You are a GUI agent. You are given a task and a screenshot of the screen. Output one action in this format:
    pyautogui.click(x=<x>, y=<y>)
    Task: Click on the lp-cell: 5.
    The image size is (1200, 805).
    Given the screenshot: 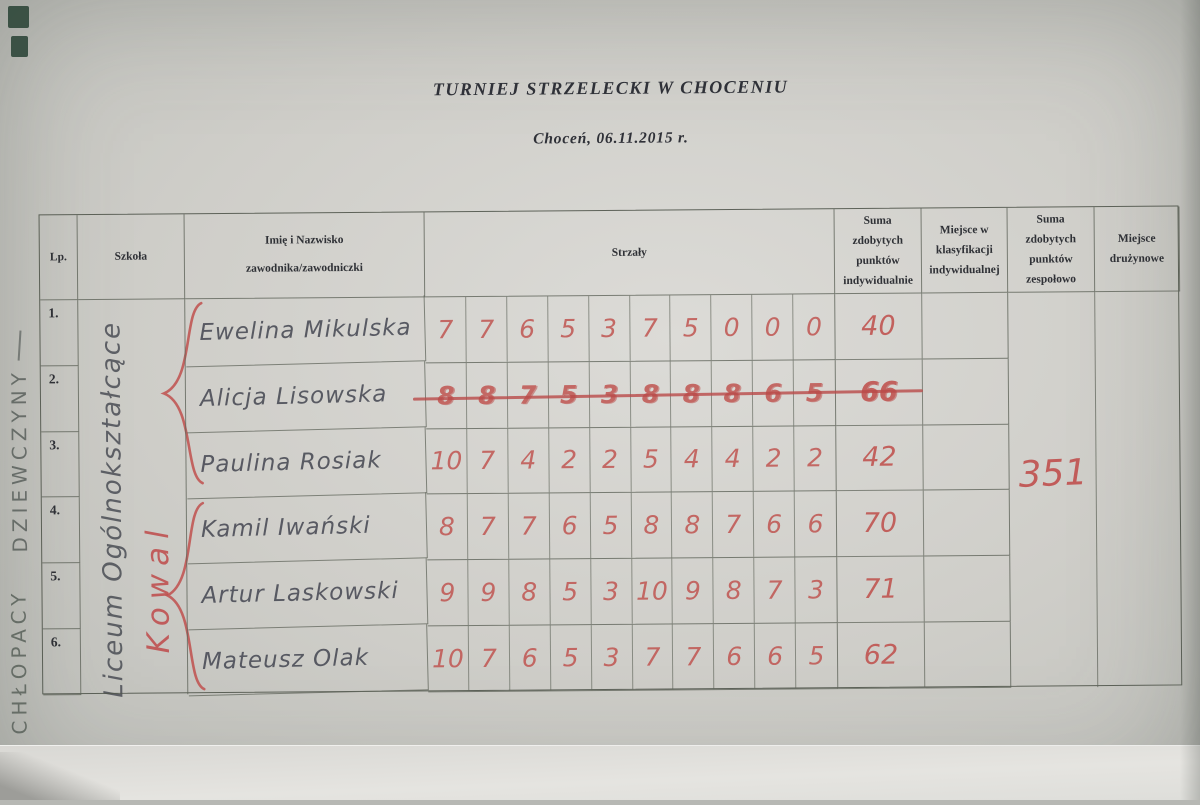 What is the action you would take?
    pyautogui.click(x=61, y=596)
    